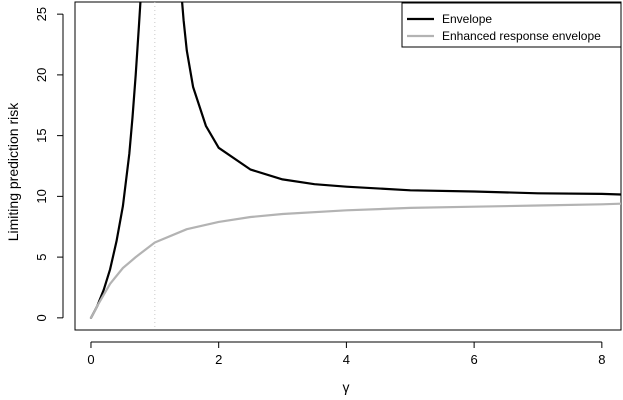 This screenshot has height=400, width=623. I want to click on y-tick-label-20: 20, so click(41, 75).